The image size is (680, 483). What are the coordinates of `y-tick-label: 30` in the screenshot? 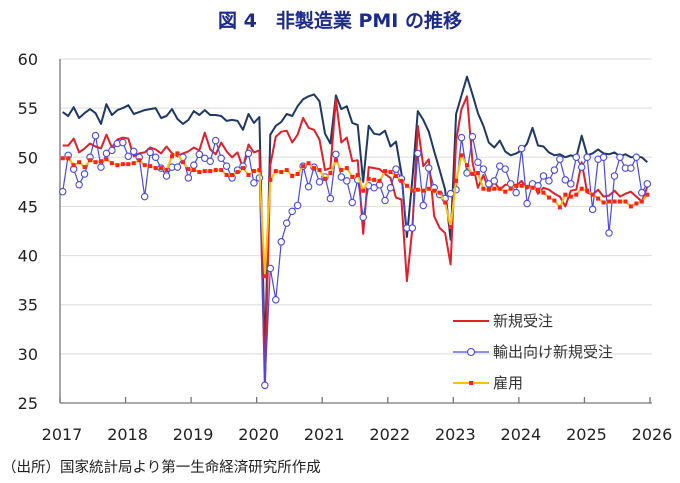 It's located at (28, 354).